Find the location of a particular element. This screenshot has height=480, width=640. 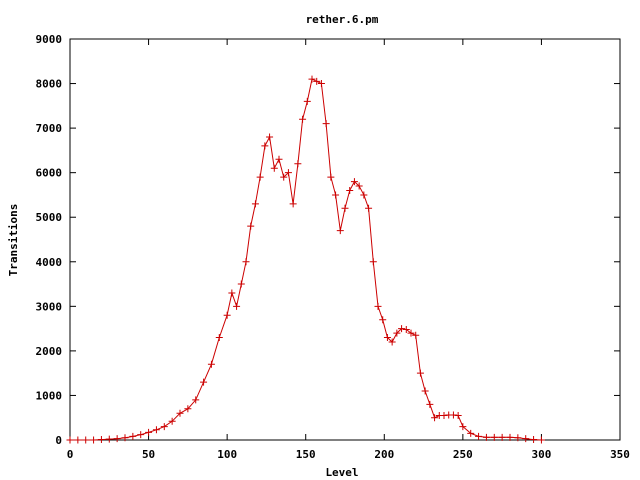

y-tick-label: 3000 is located at coordinates (49, 306).